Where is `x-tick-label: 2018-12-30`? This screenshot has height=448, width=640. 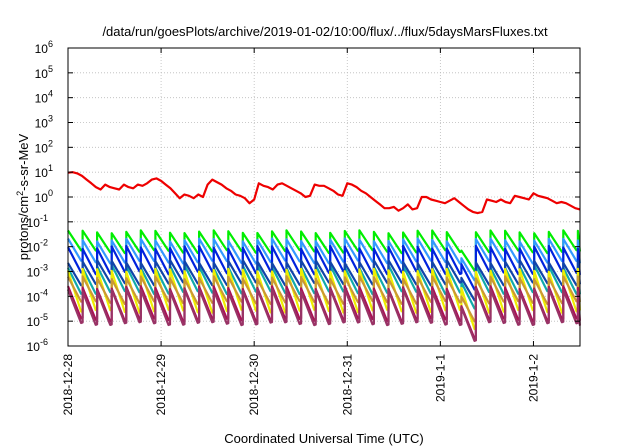
x-tick-label: 2018-12-30 is located at coordinates (254, 385).